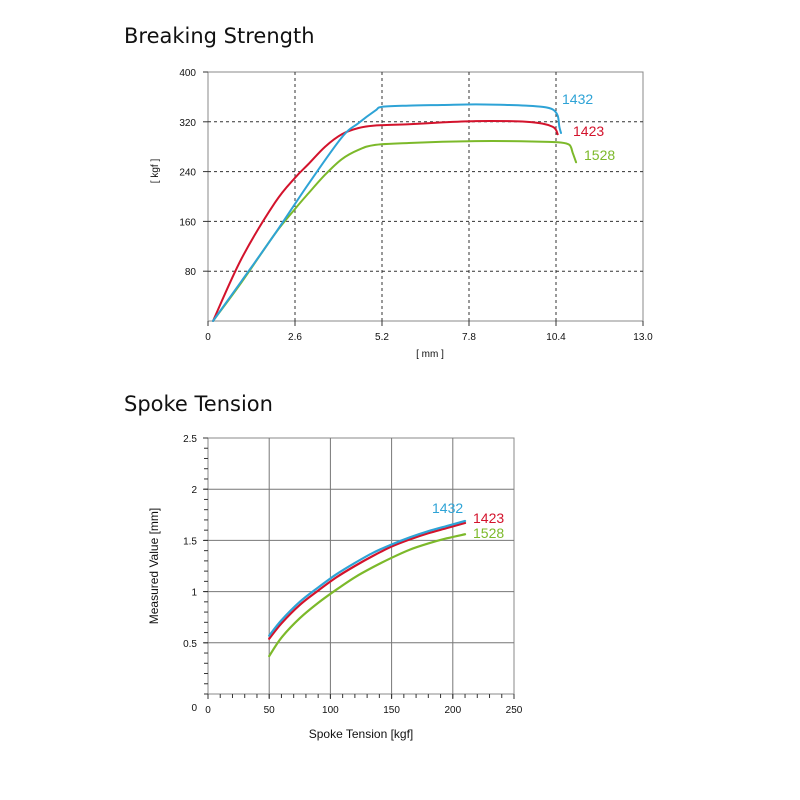 The height and width of the screenshot is (800, 800). I want to click on chart2-y-tick-label: 2, so click(194, 490).